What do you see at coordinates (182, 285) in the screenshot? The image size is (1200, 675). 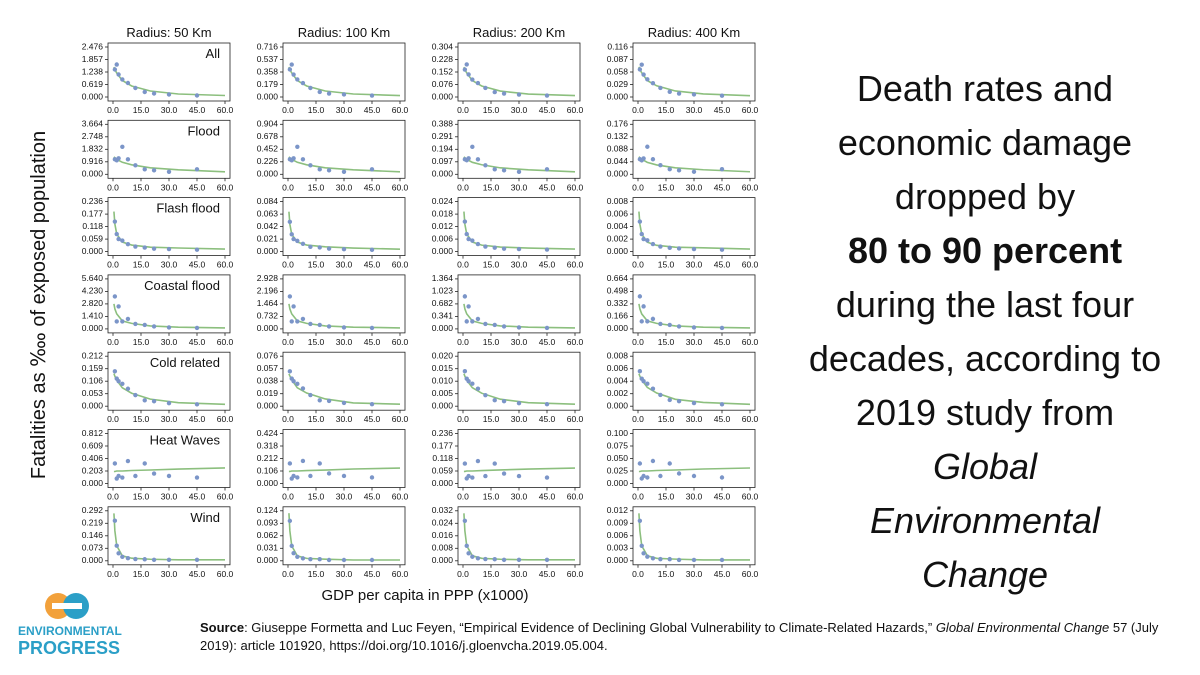 I see `row-label: Coastal flood` at bounding box center [182, 285].